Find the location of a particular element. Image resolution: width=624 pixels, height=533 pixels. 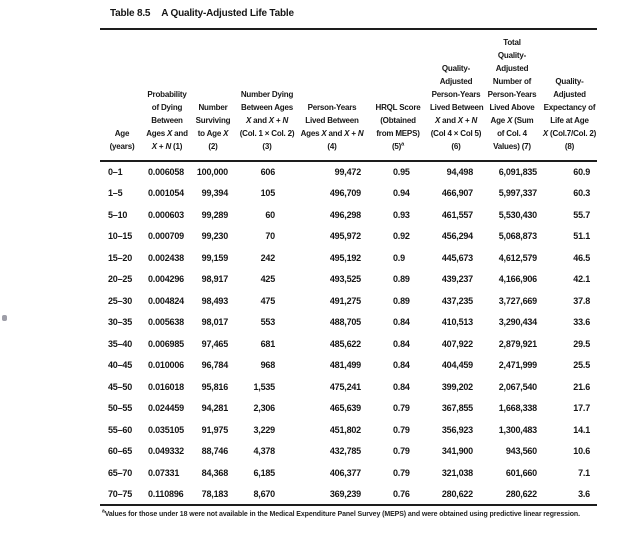

table-cell-total-qa-person-years: 3,290,434 is located at coordinates (517, 322).